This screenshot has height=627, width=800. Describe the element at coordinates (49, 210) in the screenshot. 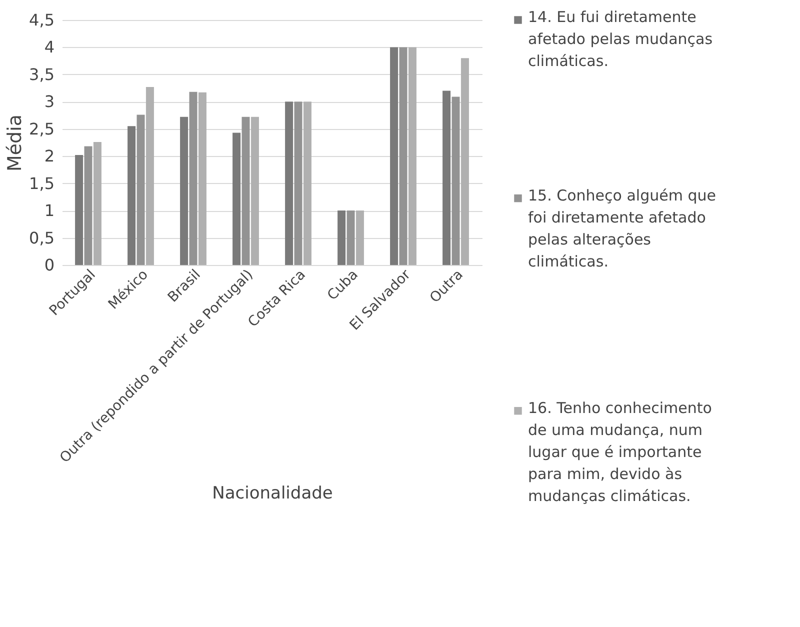

I see `y-tick-label: 1` at that location.